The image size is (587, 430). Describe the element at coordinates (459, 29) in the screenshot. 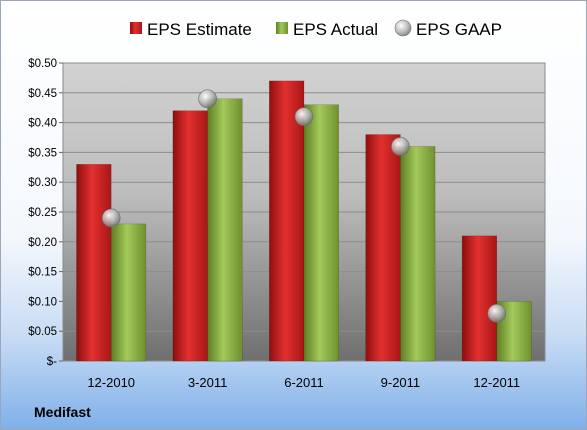

I see `legend-label-gaap: EPS GAAP` at that location.